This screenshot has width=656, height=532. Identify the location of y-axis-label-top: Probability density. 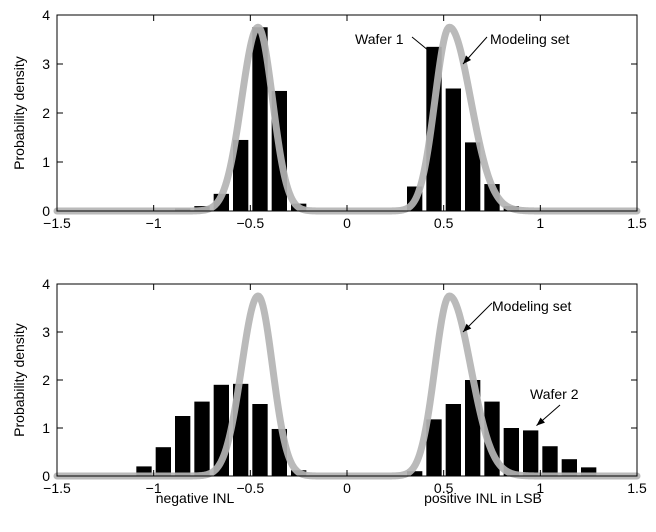
(19, 113).